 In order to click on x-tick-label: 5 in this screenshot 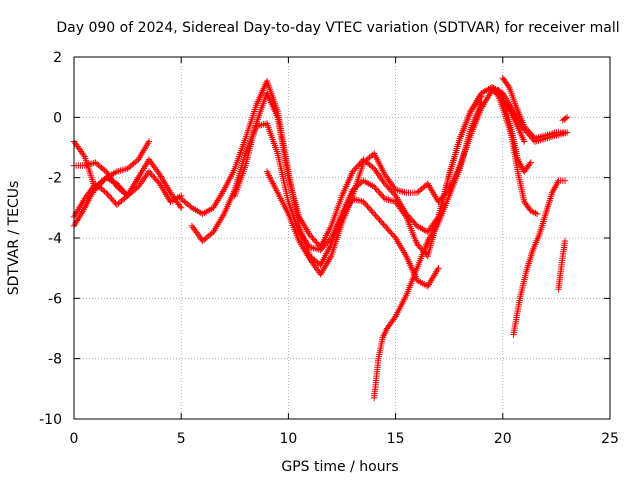, I will do `click(181, 439)`.